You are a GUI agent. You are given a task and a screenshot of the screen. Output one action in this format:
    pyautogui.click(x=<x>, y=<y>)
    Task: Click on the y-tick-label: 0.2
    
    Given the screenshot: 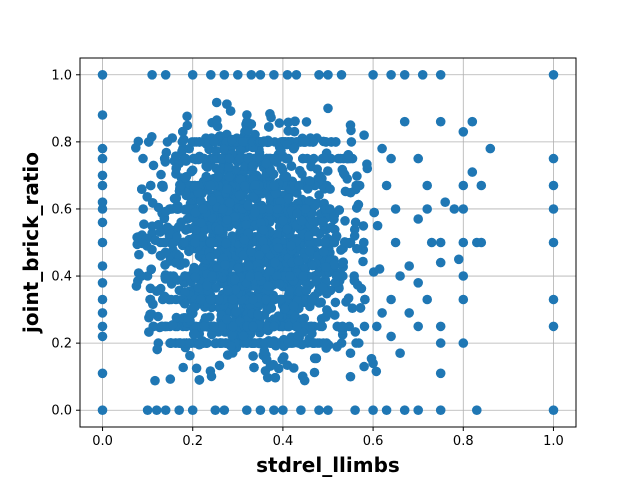 What is the action you would take?
    pyautogui.click(x=61, y=344)
    